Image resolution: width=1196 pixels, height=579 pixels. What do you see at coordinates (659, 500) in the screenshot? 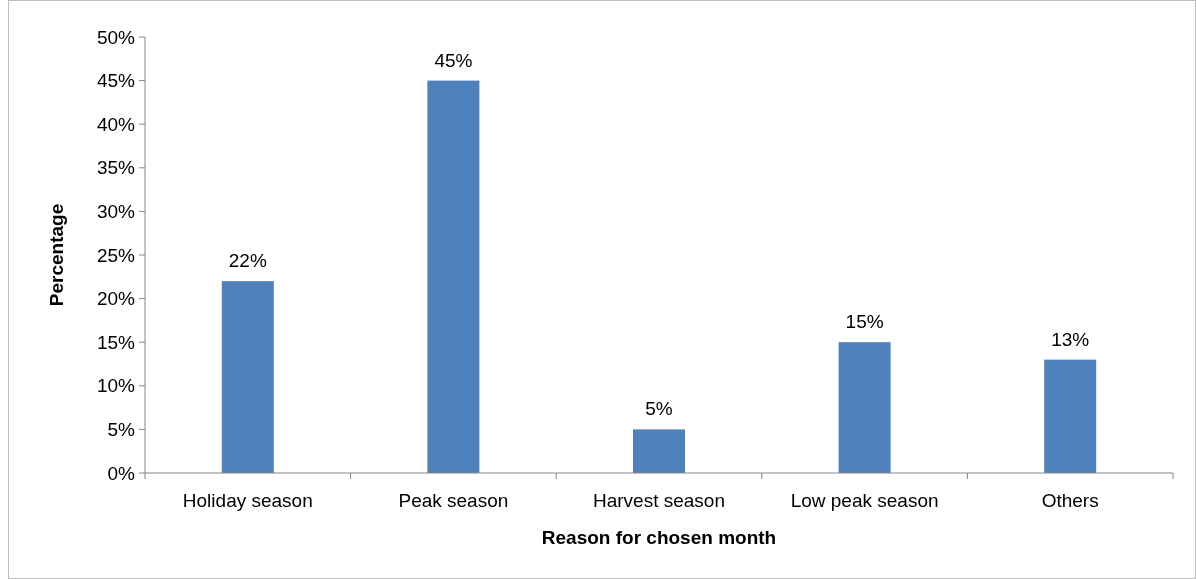
I see `x-tick-label: Harvest season` at bounding box center [659, 500].